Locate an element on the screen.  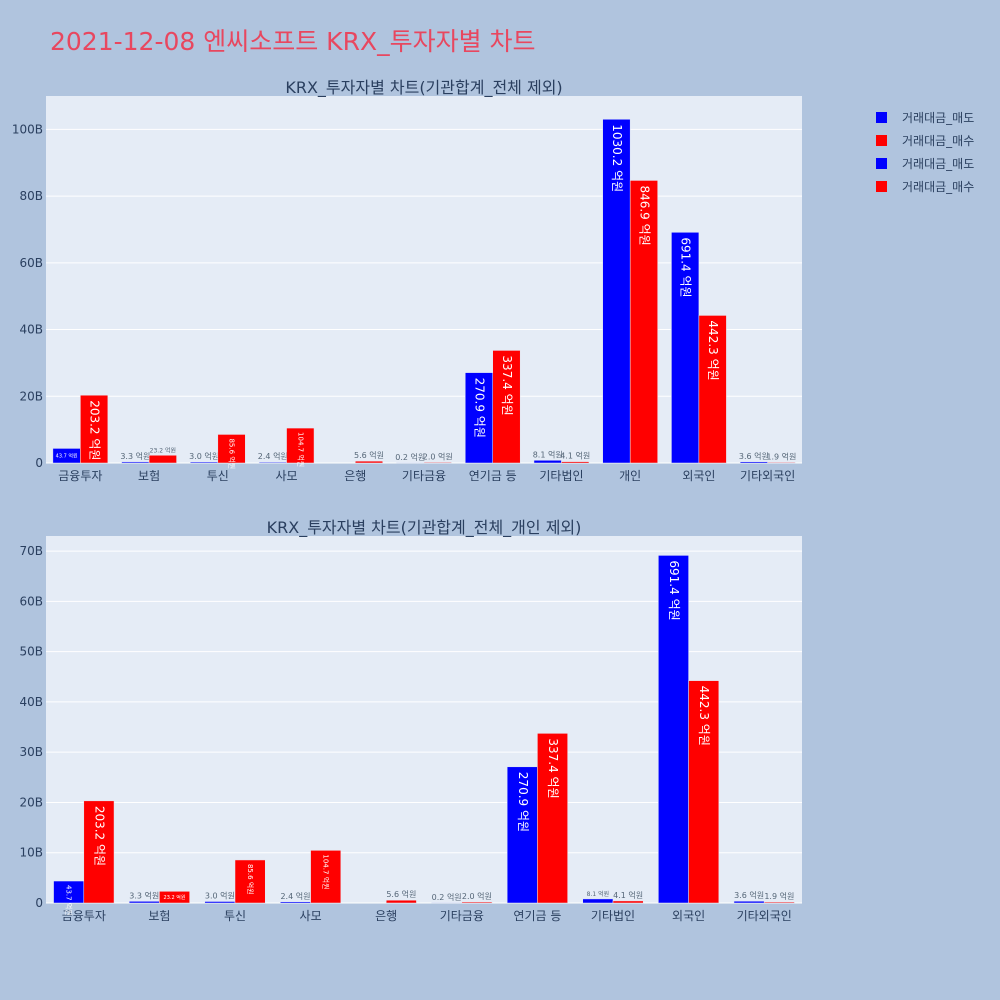
data-label: 85.6 억원 is located at coordinates (250, 879).